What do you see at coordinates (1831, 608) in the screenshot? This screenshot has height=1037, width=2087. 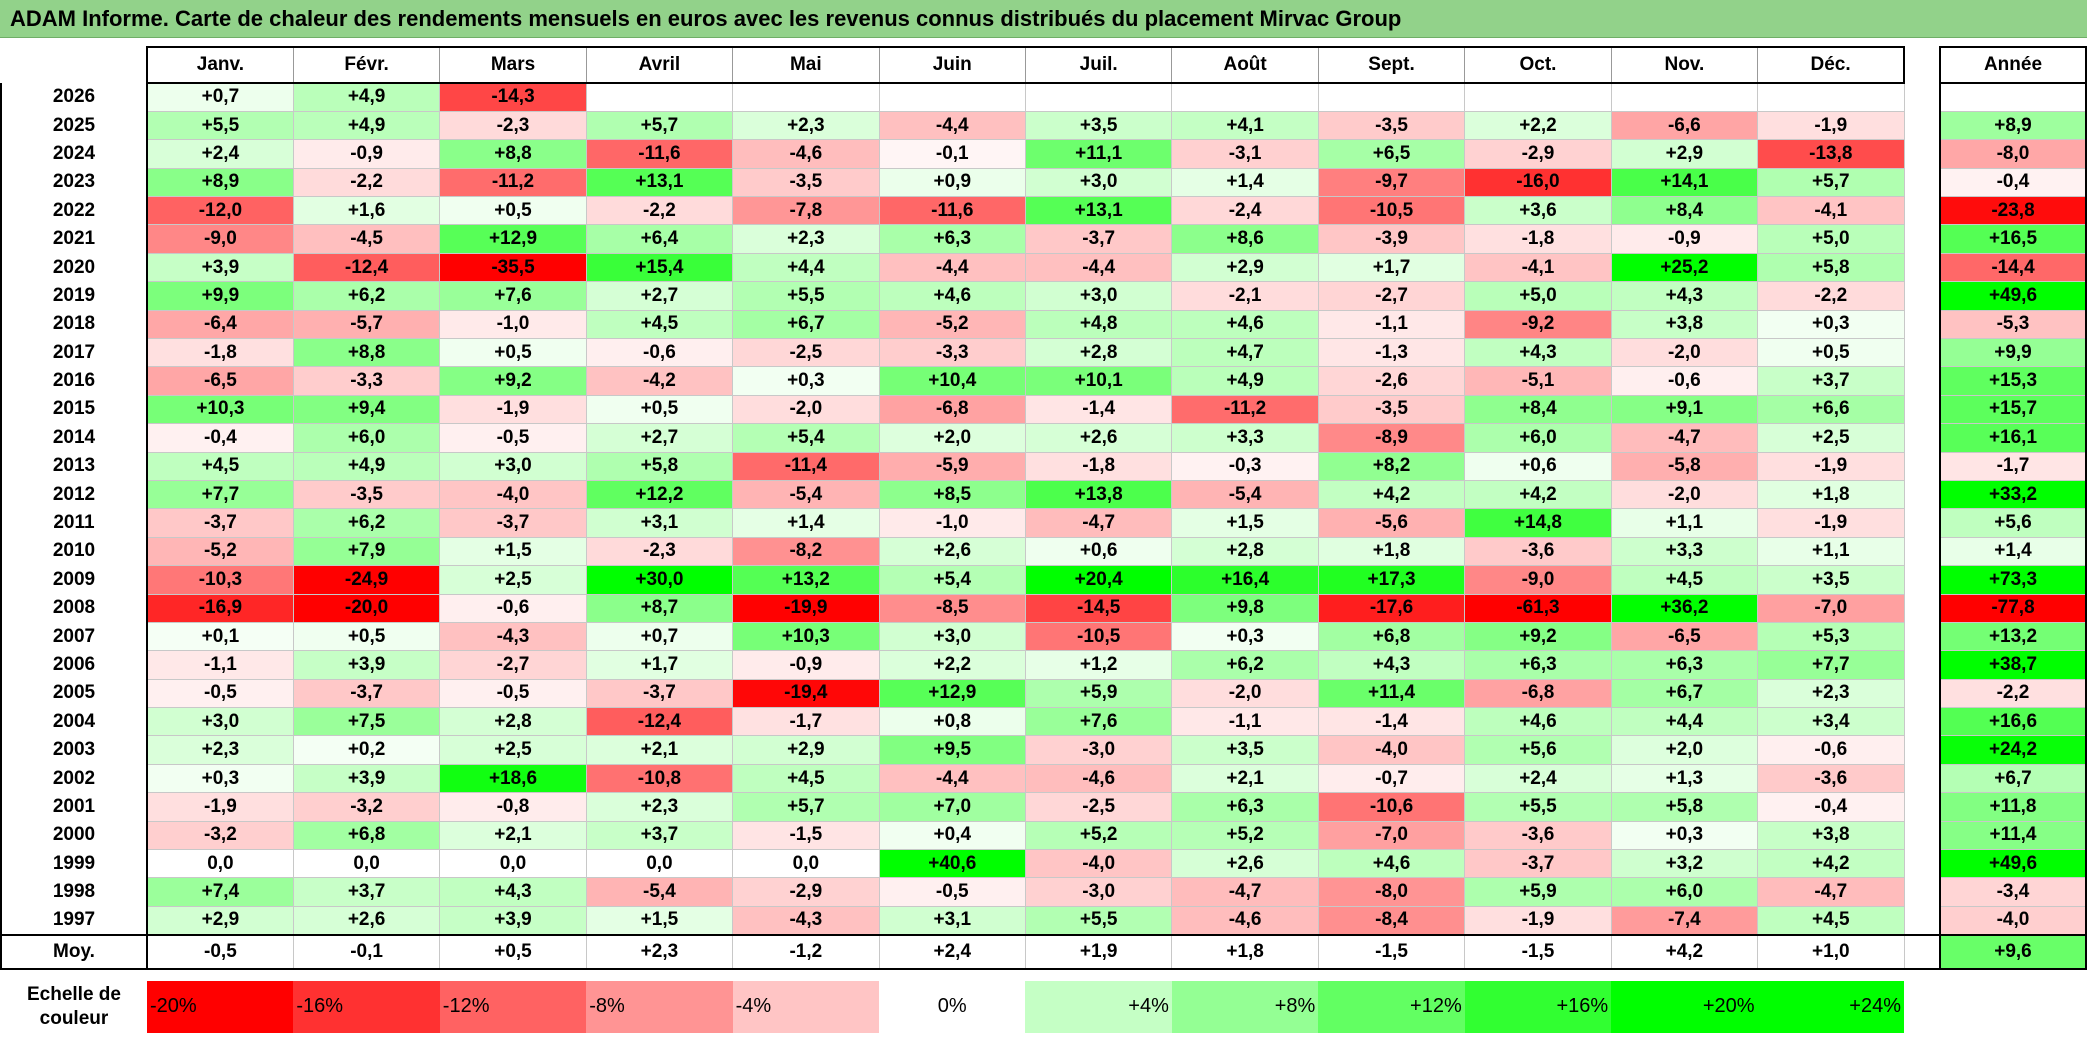 I see `heatmap-cell: -7,0` at bounding box center [1831, 608].